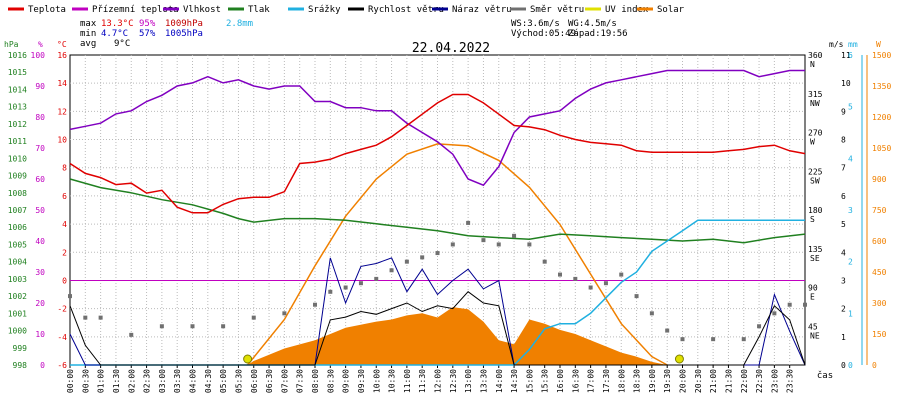 This screenshot has height=400, width=900. Describe the element at coordinates (114, 34) in the screenshot. I see `stat-temp-min: 4.7°C` at that location.